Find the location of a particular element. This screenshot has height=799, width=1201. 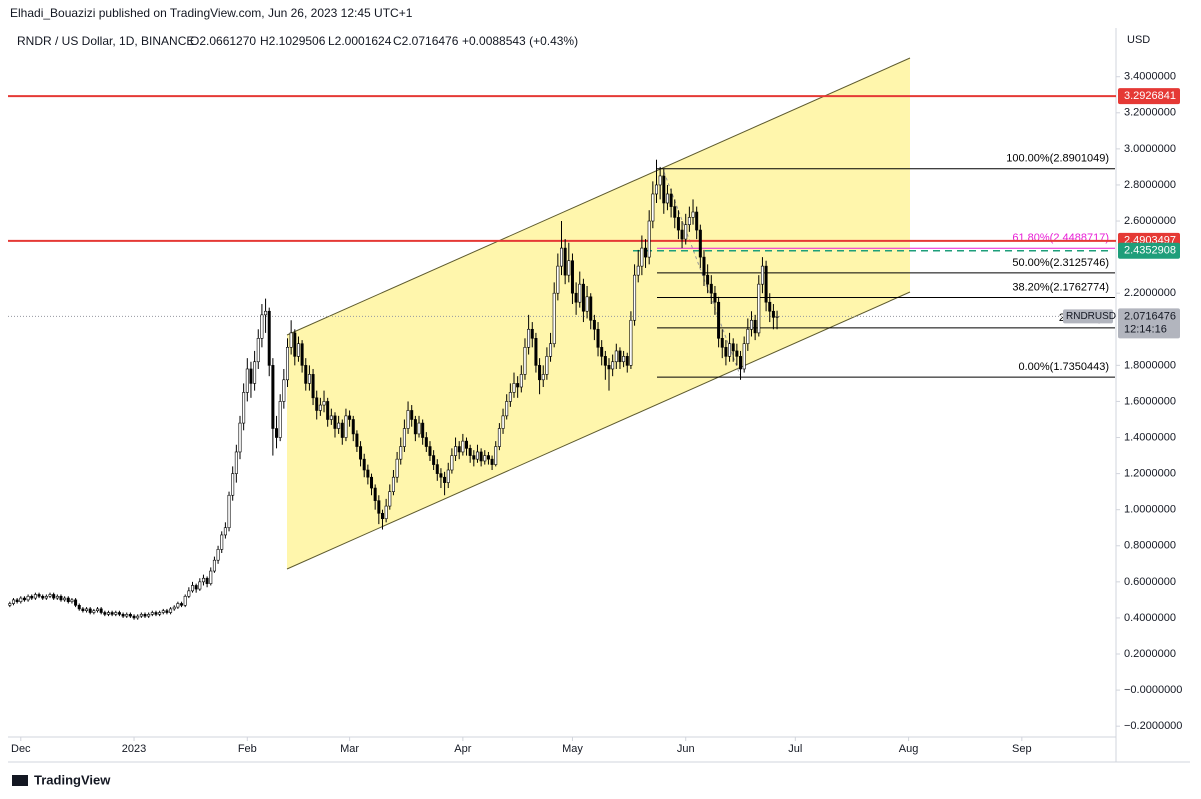

price-label-box is located at coordinates (1149, 250).